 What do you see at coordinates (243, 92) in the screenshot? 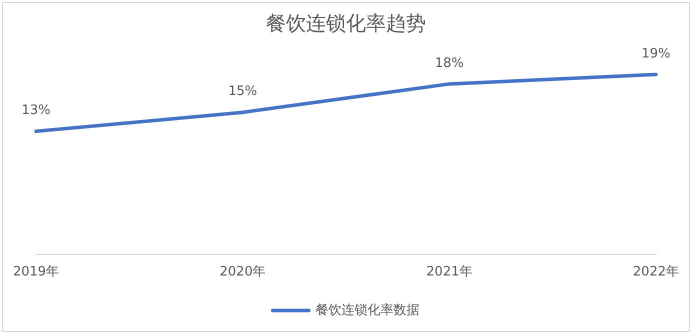
I see `data-label: 15%` at bounding box center [243, 92].